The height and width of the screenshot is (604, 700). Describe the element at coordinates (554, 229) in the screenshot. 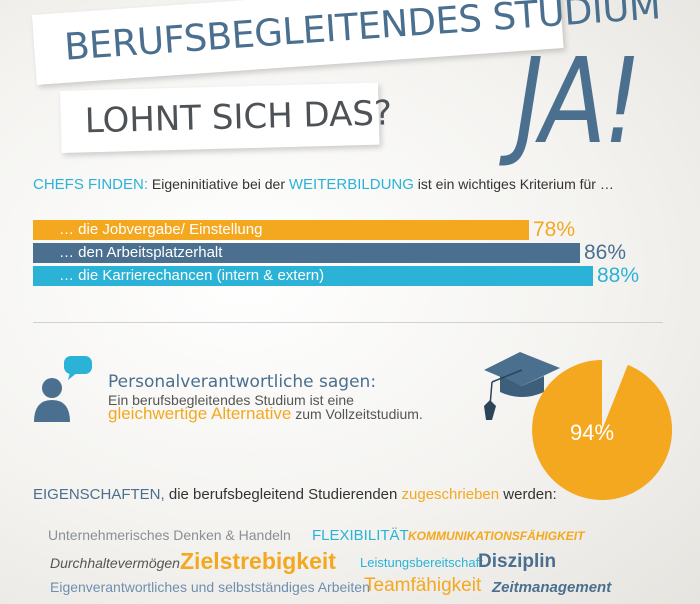

I see `bar-value: 78%` at that location.